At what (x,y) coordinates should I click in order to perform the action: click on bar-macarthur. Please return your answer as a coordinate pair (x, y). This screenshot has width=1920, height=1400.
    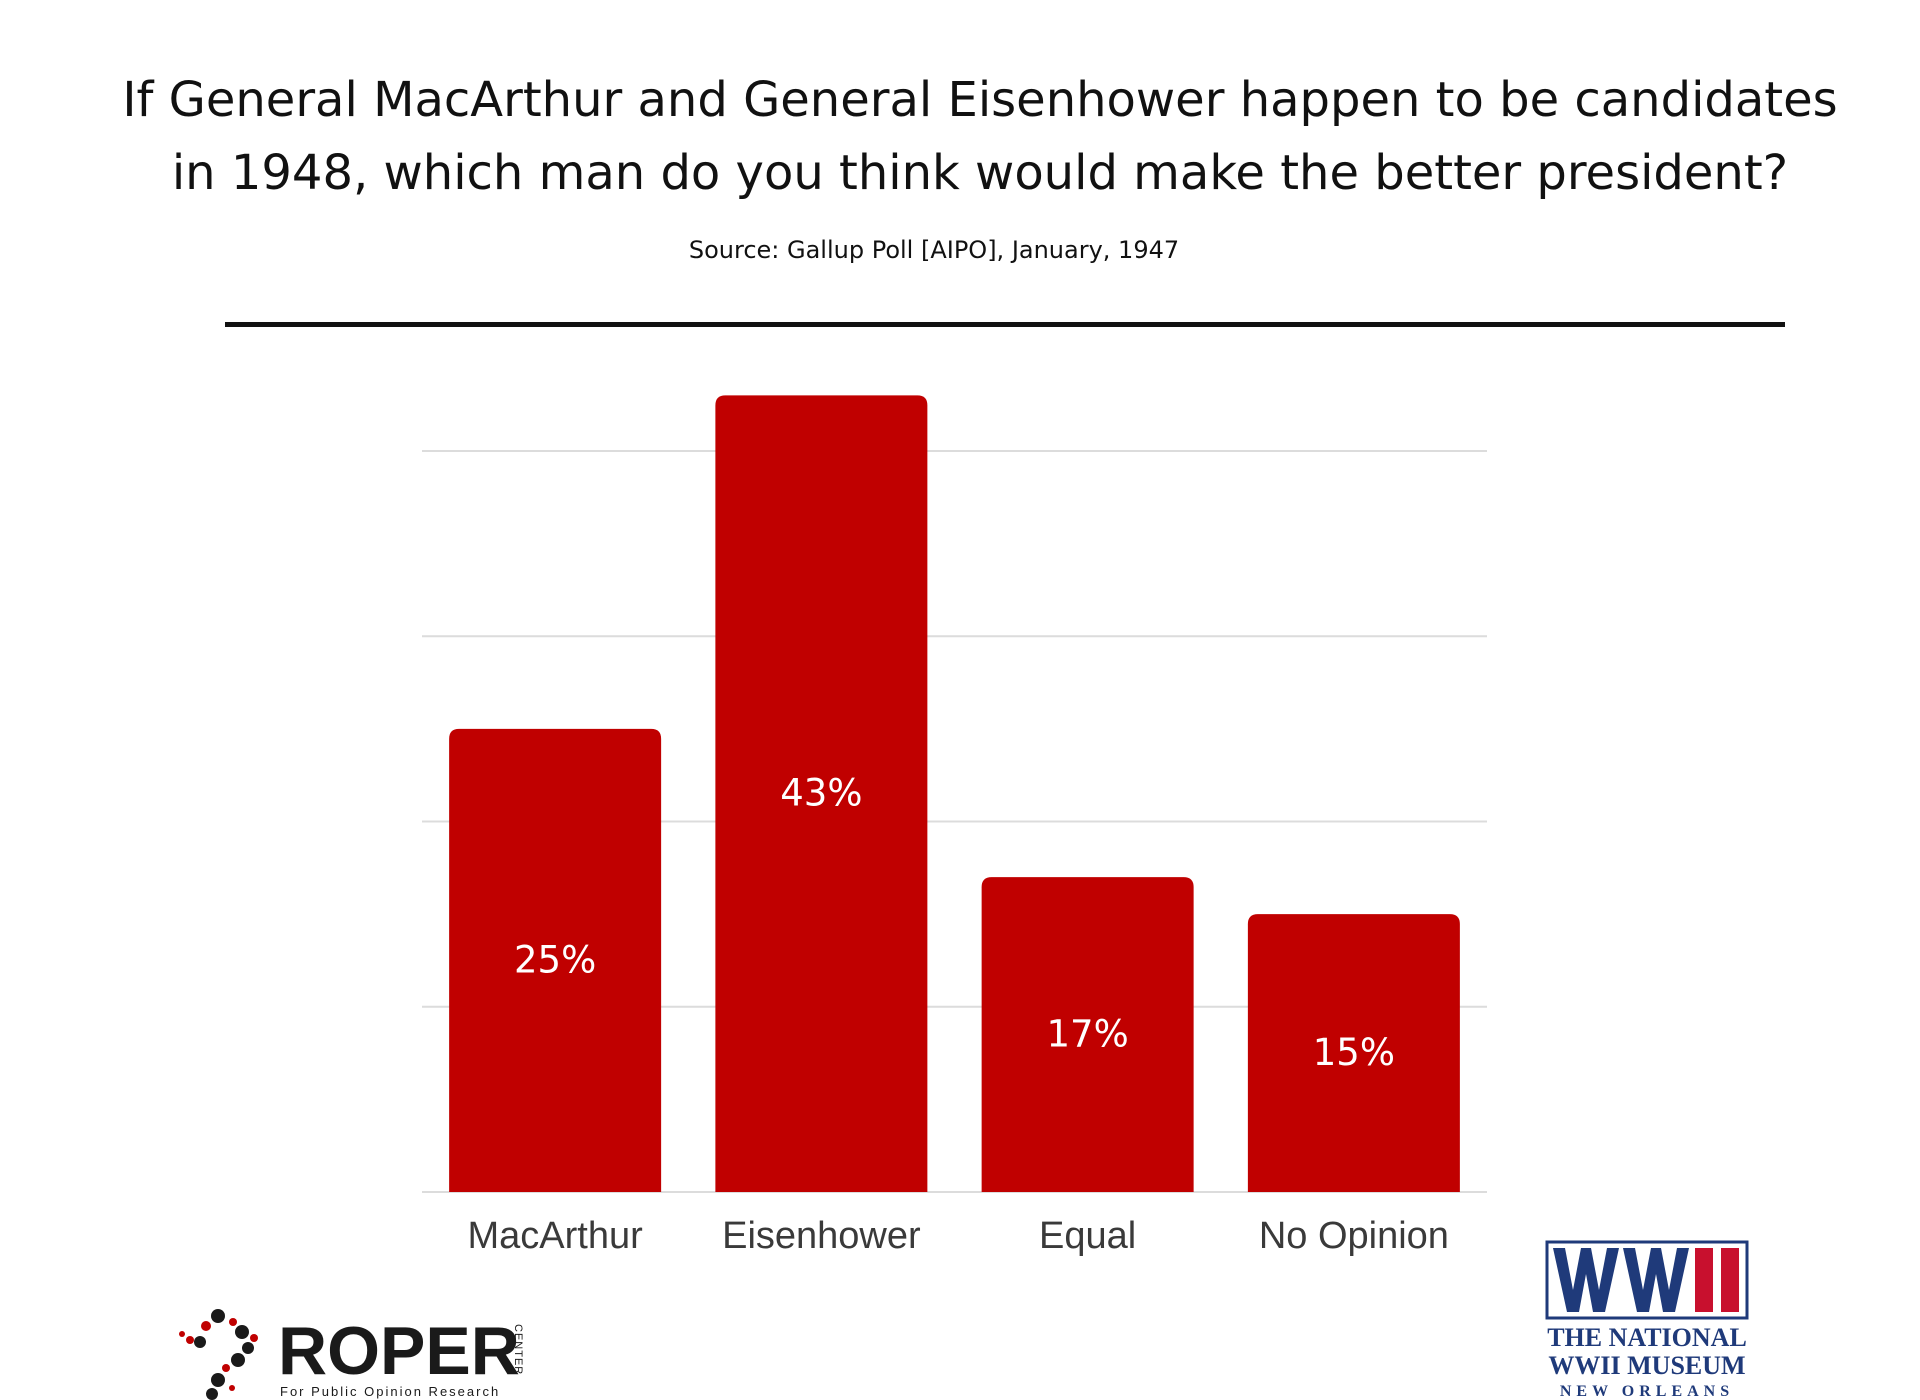
    Looking at the image, I should click on (555, 960).